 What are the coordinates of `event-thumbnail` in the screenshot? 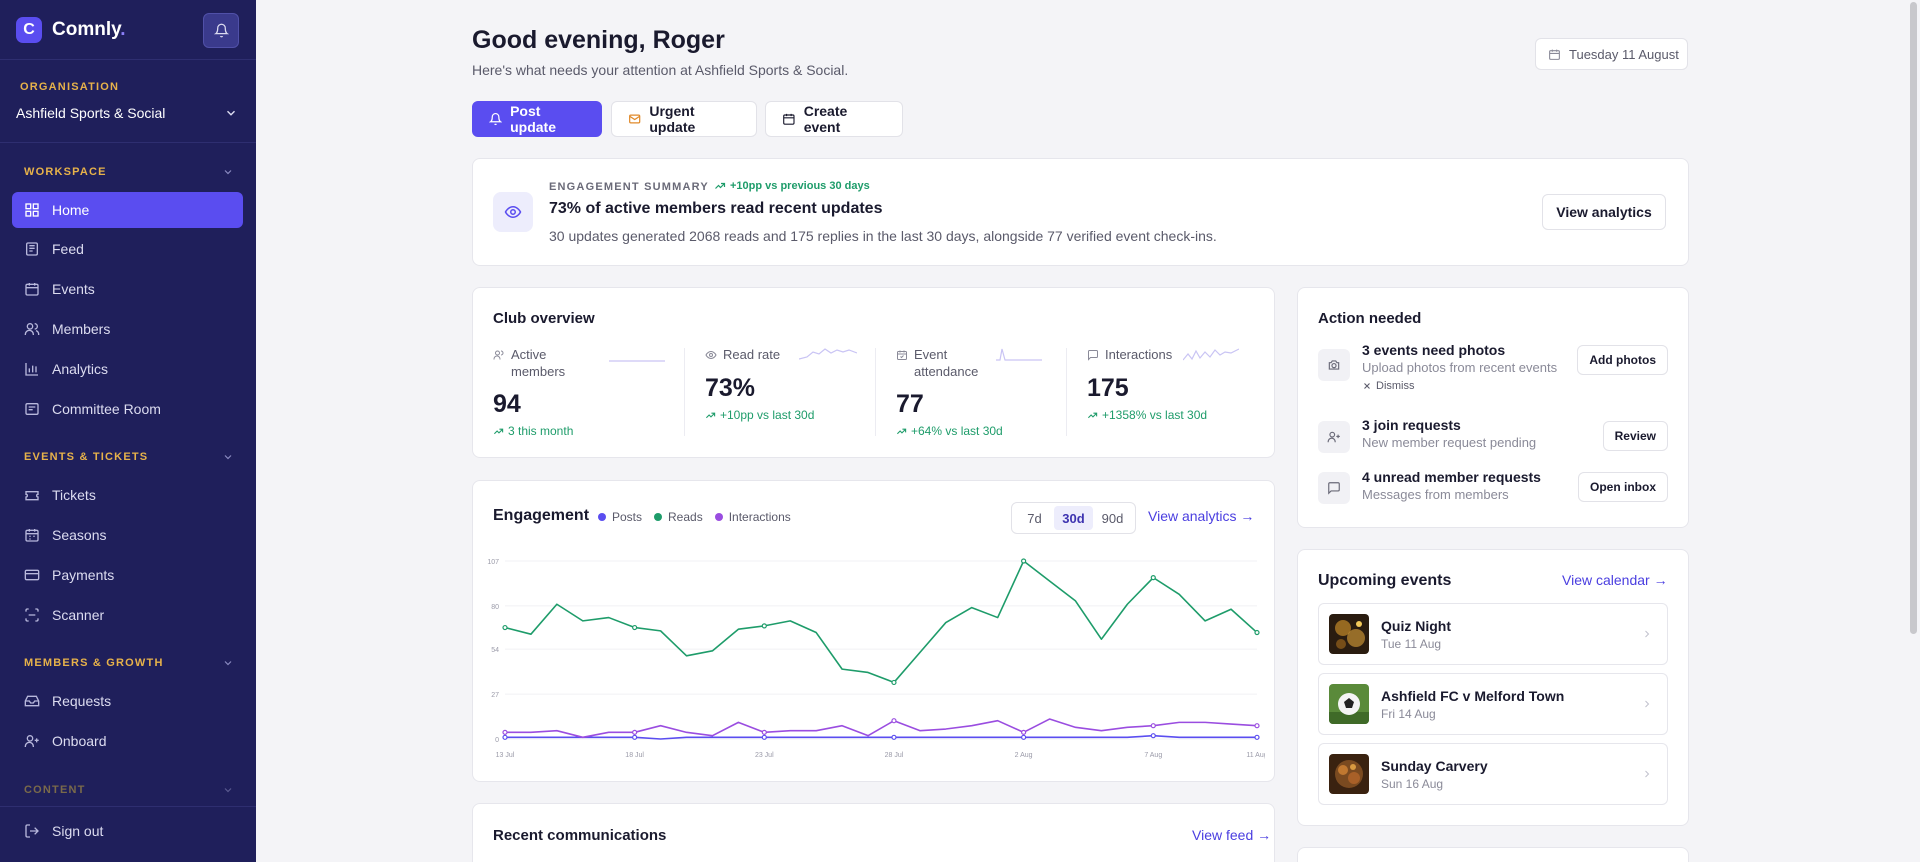 It's located at (1349, 704).